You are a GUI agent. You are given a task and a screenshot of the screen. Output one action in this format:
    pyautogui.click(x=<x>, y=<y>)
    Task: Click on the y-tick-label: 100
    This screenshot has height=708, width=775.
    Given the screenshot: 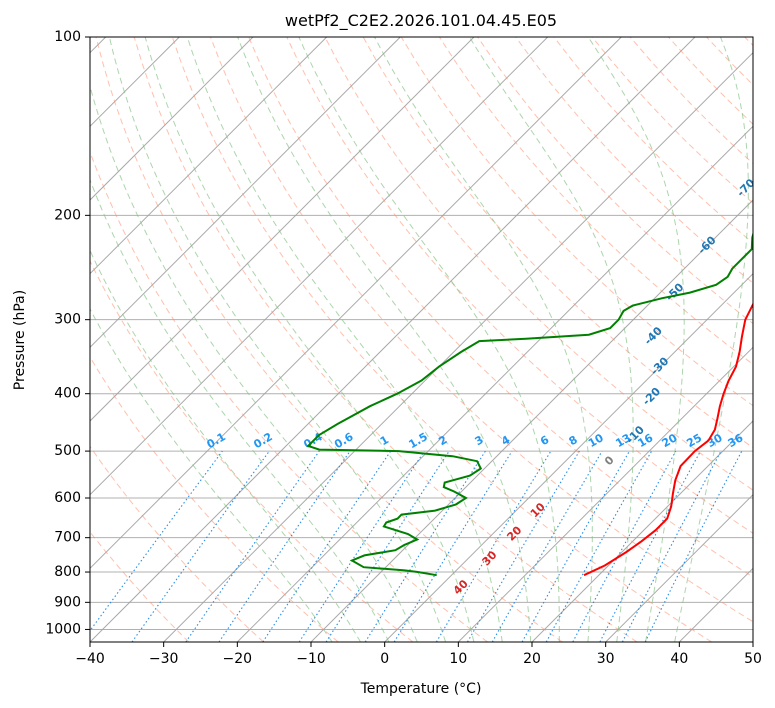 What is the action you would take?
    pyautogui.click(x=67, y=37)
    